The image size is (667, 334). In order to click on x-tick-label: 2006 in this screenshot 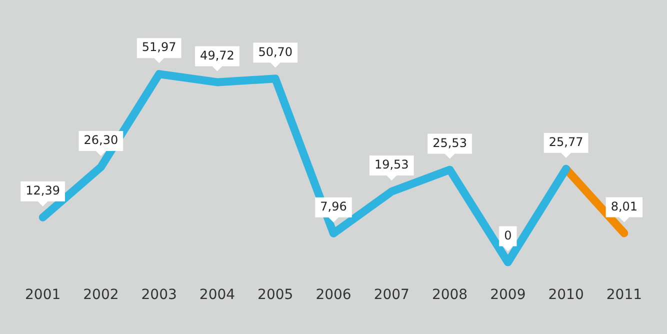, I will do `click(334, 295)`.